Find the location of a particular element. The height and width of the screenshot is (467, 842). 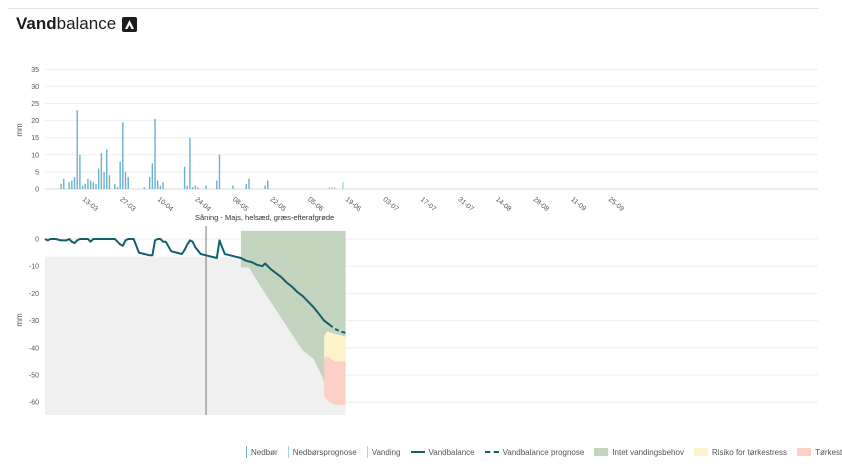

rain-x-tick-label: 14-08 is located at coordinates (503, 204).